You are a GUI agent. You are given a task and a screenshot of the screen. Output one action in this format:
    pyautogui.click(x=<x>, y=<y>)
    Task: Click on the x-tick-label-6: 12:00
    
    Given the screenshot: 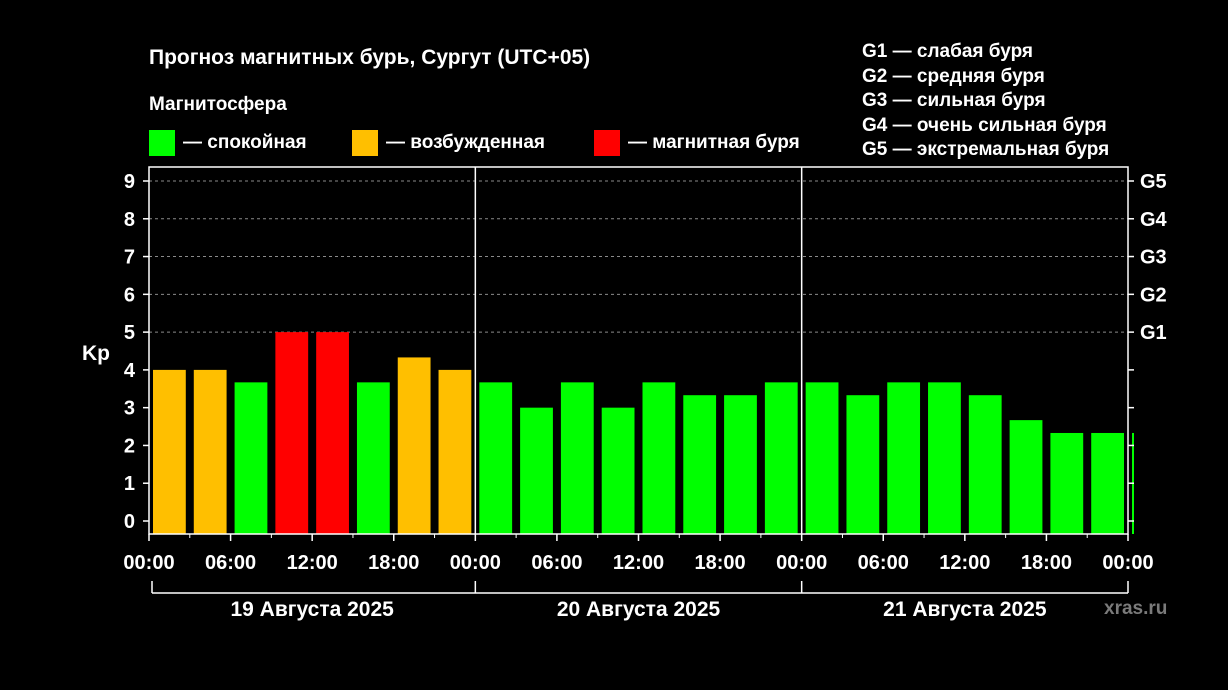 What is the action you would take?
    pyautogui.click(x=638, y=563)
    